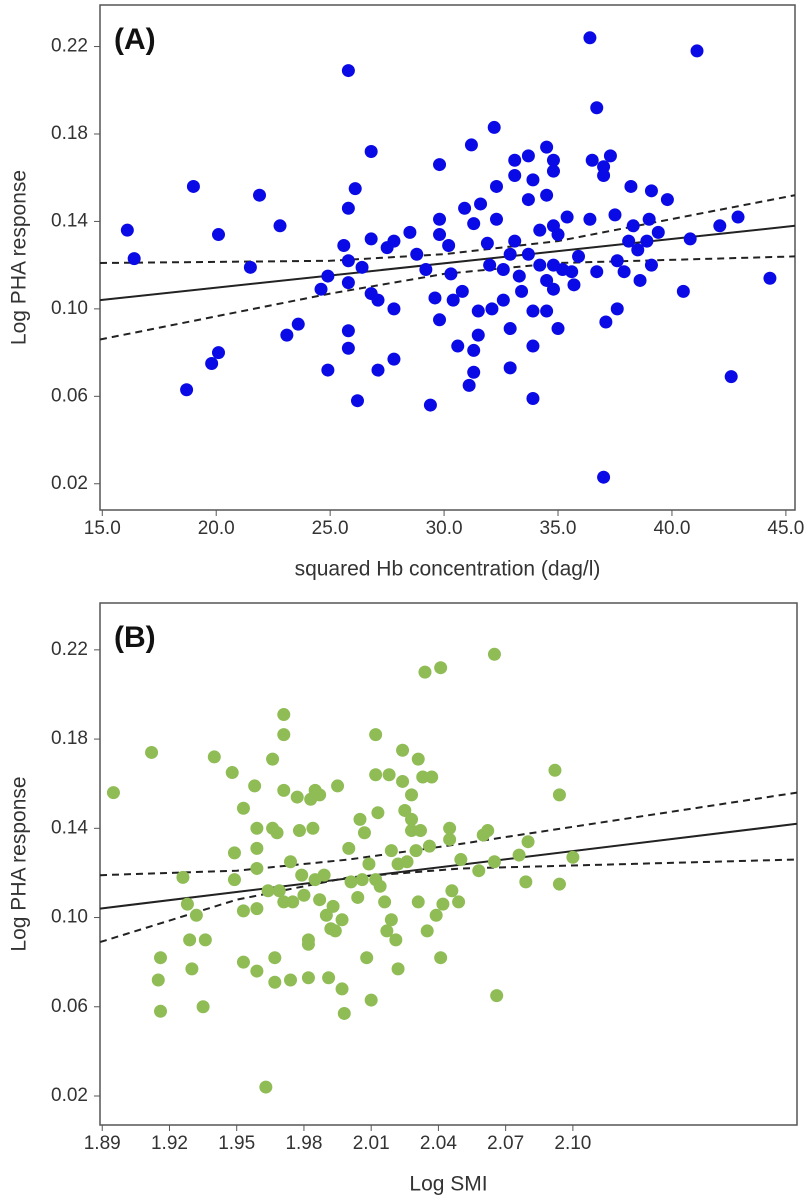  I want to click on y-tick-label: 0.10, so click(69, 917).